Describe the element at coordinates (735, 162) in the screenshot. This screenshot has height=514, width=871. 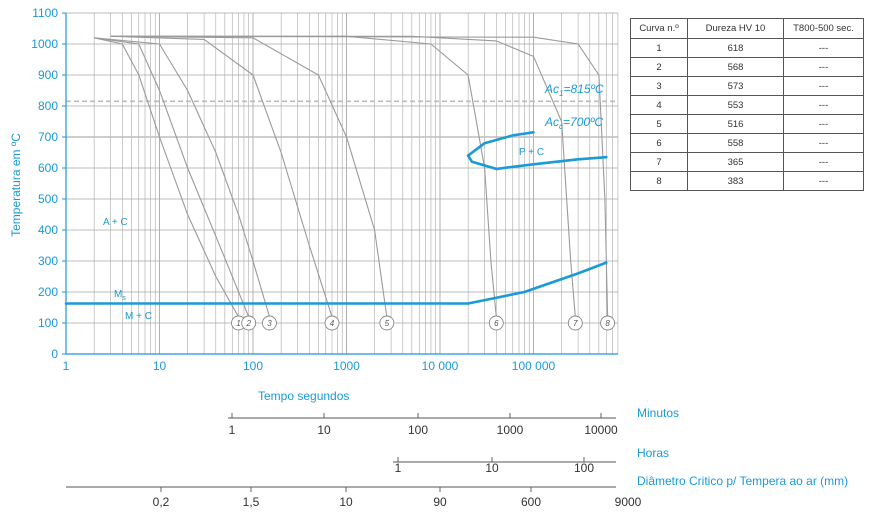
I see `table-cell: 365` at that location.